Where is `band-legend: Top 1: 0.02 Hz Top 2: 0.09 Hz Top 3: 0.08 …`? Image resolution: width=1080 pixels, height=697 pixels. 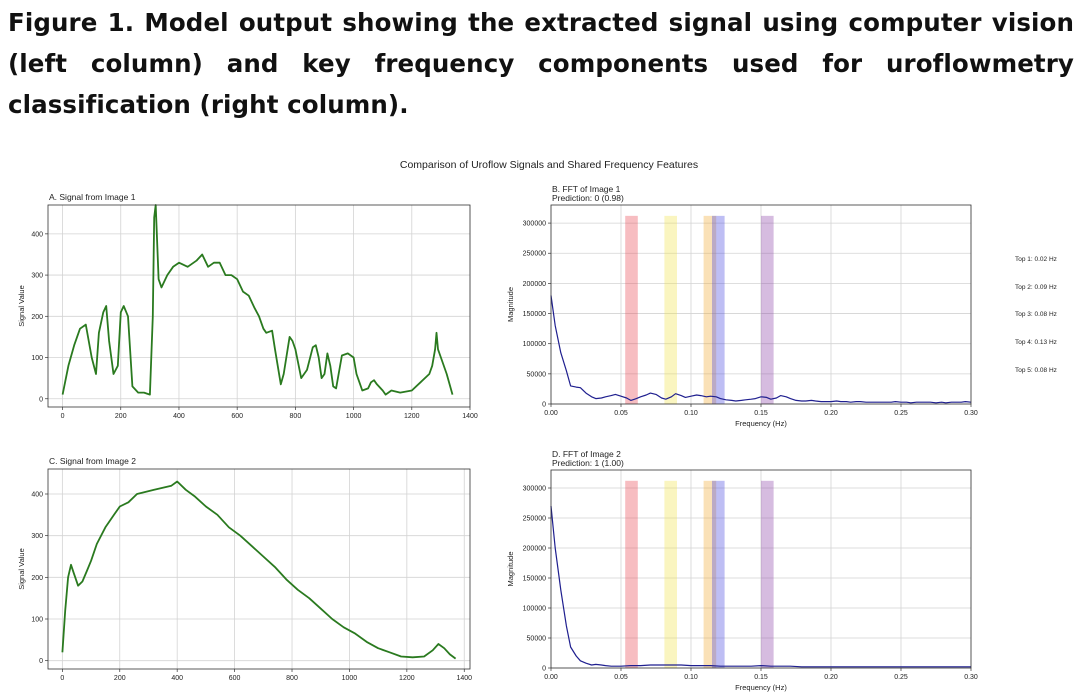
band-legend: Top 1: 0.02 Hz Top 2: 0.09 Hz Top 3: 0.08 … is located at coordinates (1036, 315).